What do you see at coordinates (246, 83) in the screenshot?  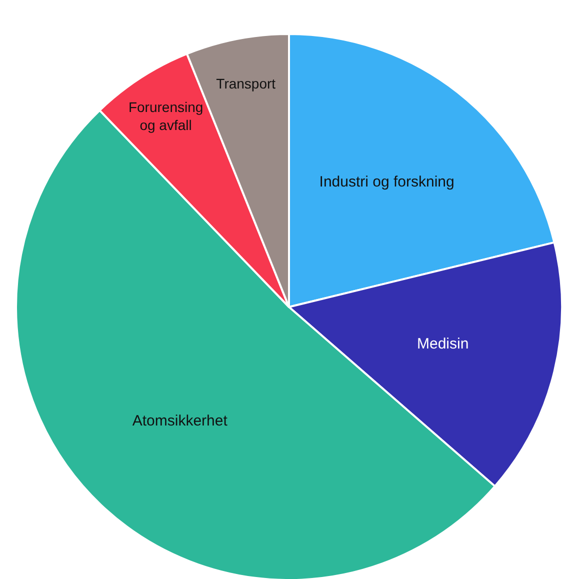 I see `slice-label: Transport` at bounding box center [246, 83].